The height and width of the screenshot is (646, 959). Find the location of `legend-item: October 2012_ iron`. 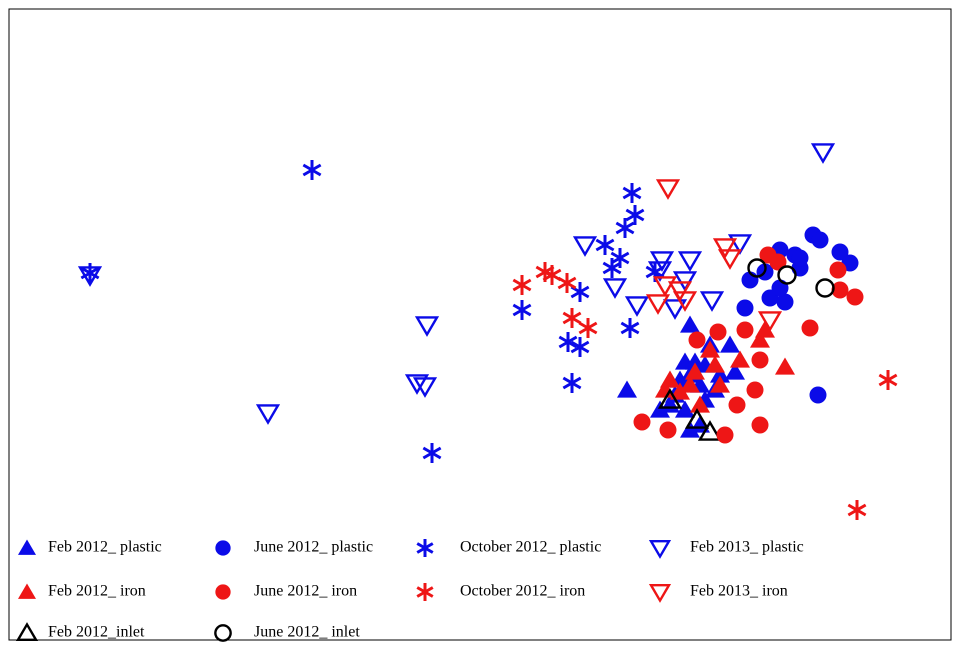

legend-item: October 2012_ iron is located at coordinates (522, 591).